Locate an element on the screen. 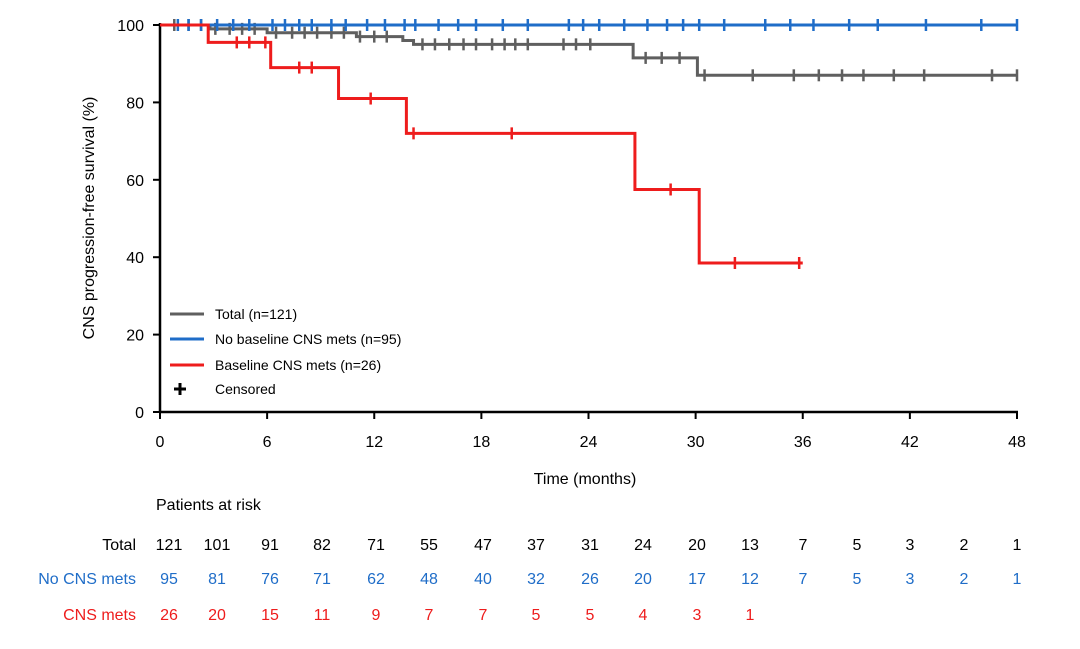  risk-row-label: CNS mets is located at coordinates (99, 615).